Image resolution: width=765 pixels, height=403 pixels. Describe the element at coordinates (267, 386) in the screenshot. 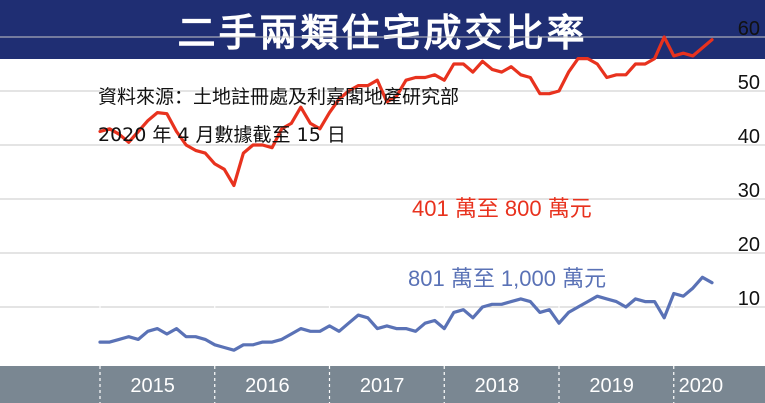

I see `x-tick-label: 2016` at that location.